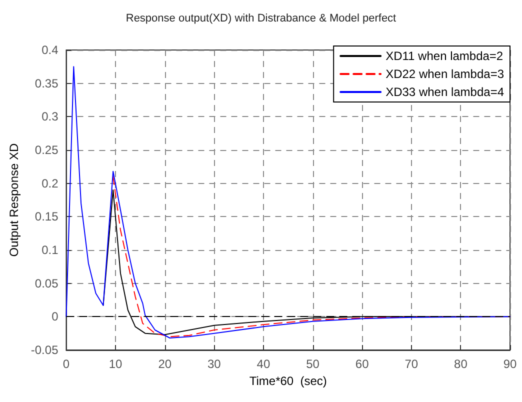 The image size is (522, 402). What do you see at coordinates (50, 250) in the screenshot?
I see `y-tick-label: 0.1` at bounding box center [50, 250].